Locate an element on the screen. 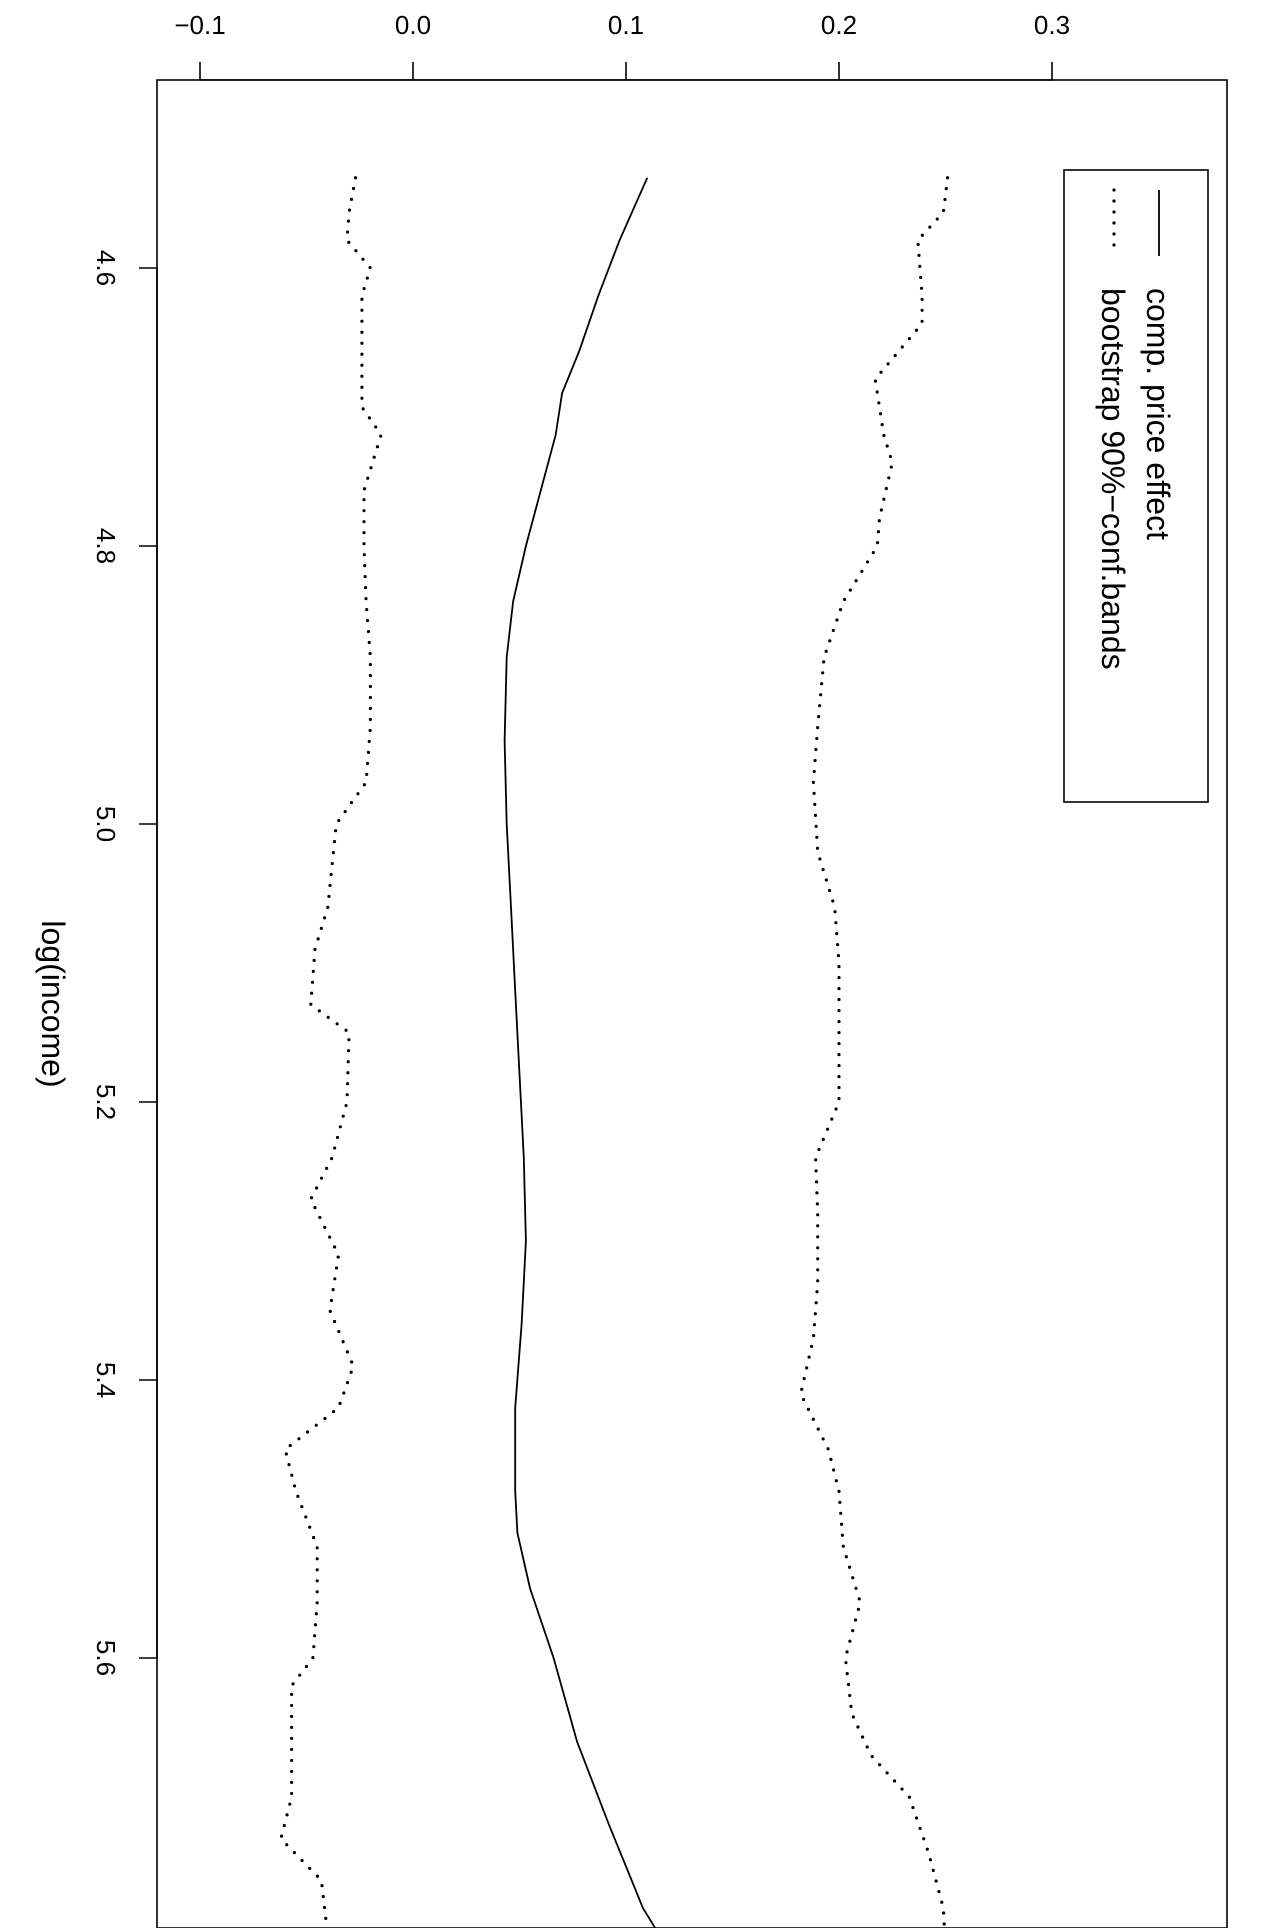 This screenshot has width=1274, height=1928. x-tick-label: 4.6 is located at coordinates (106, 268).